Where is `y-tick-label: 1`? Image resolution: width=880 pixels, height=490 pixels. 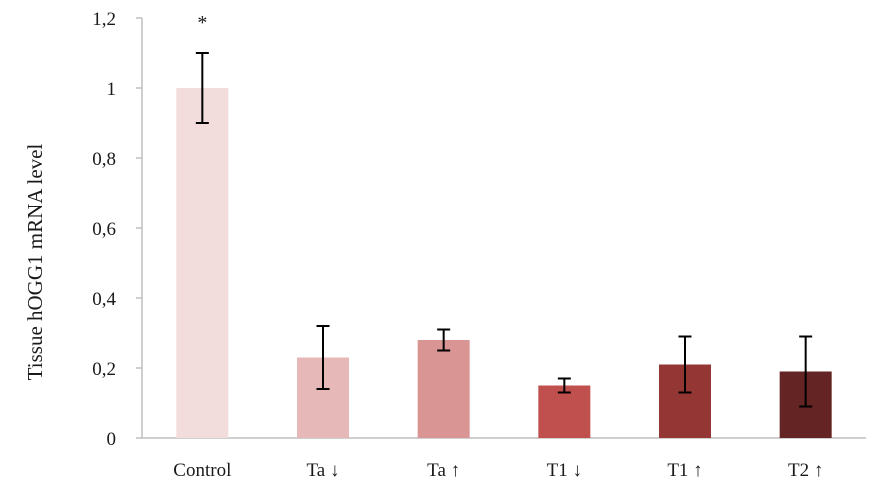
y-tick-label: 1 is located at coordinates (112, 89).